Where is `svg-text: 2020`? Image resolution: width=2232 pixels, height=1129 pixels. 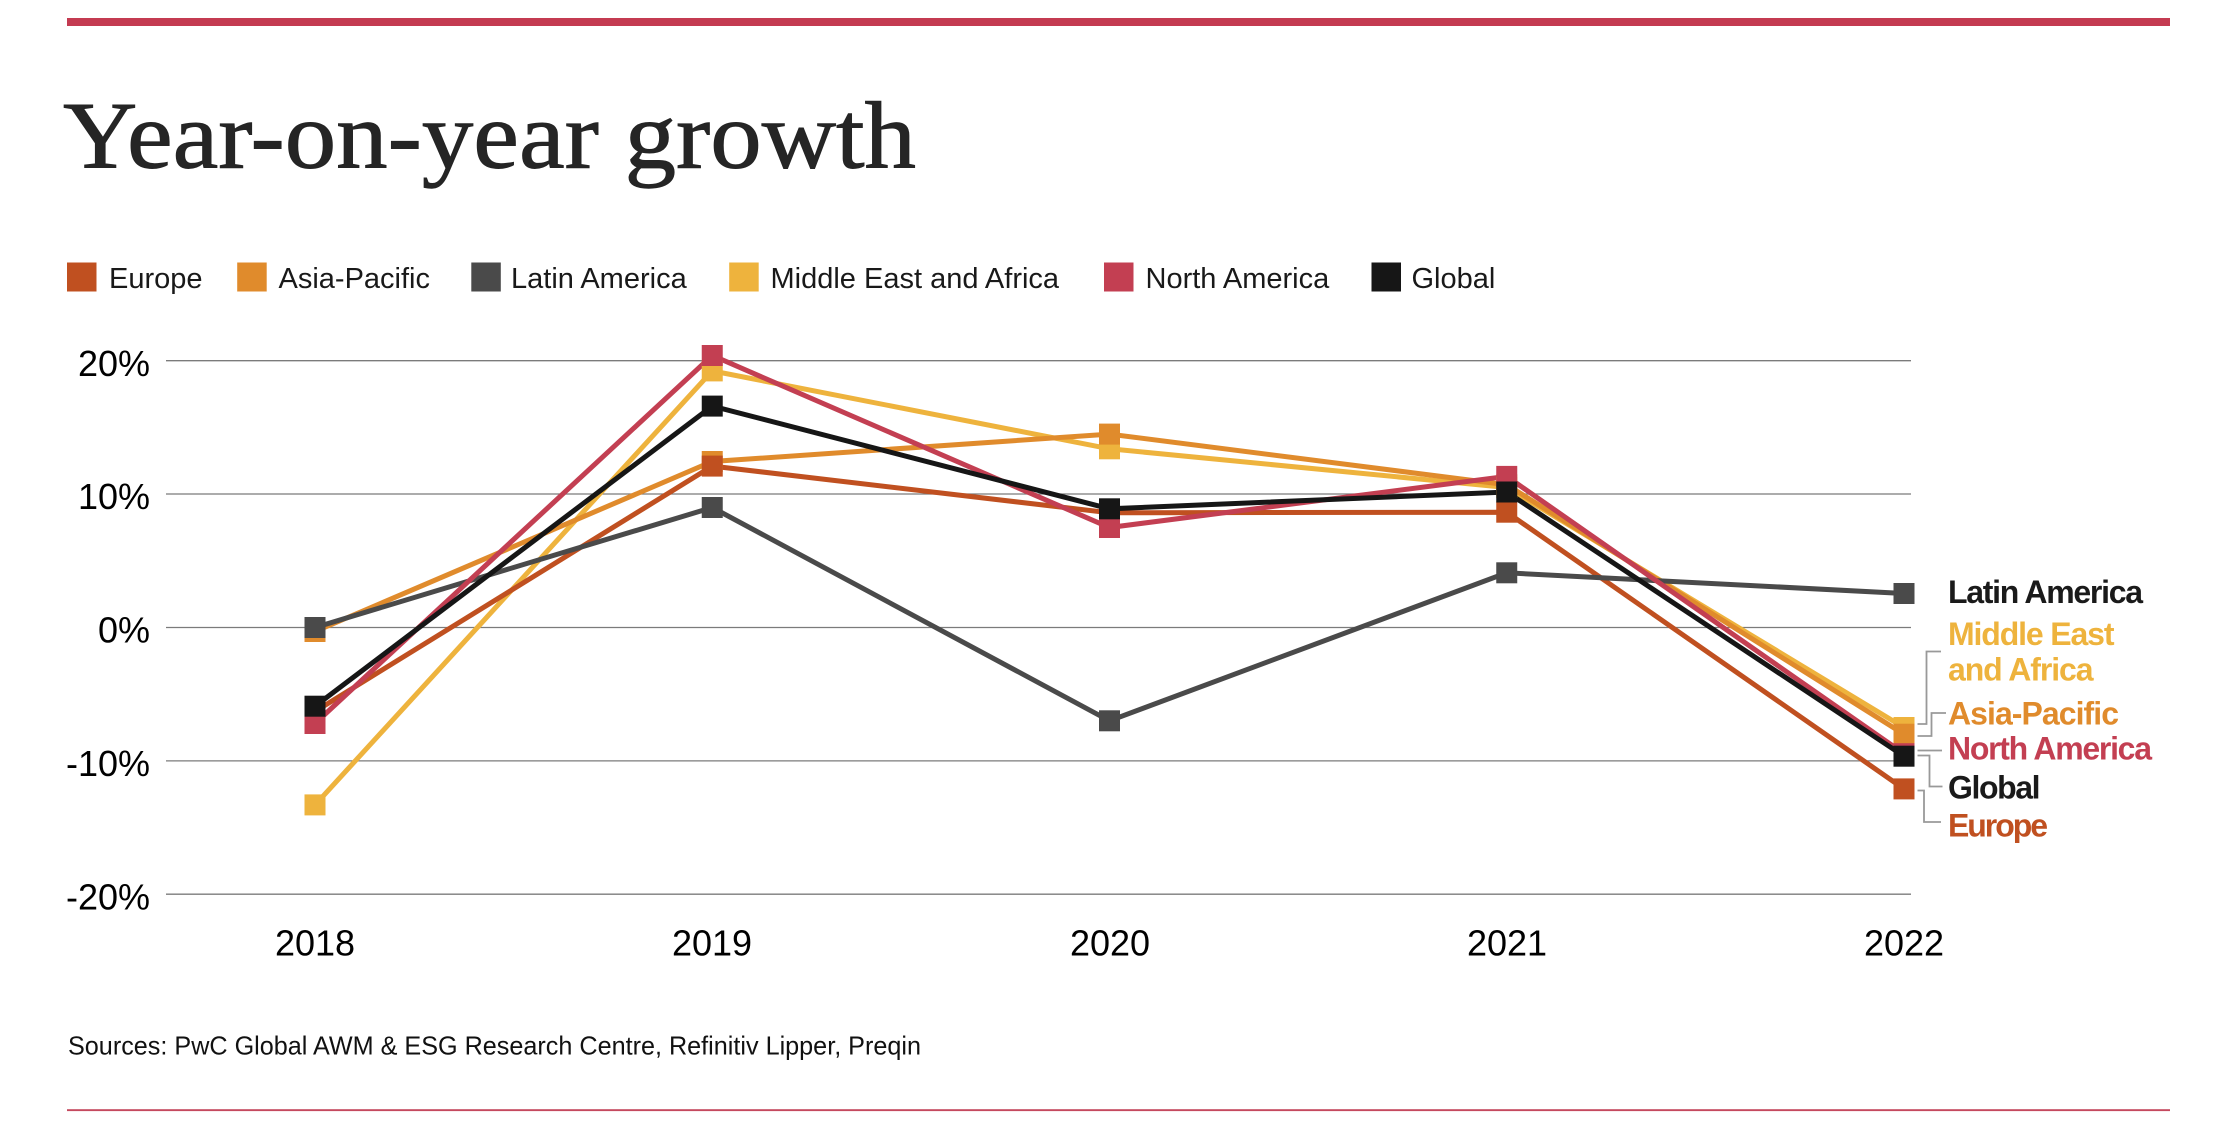
svg-text: 2020 is located at coordinates (1110, 943).